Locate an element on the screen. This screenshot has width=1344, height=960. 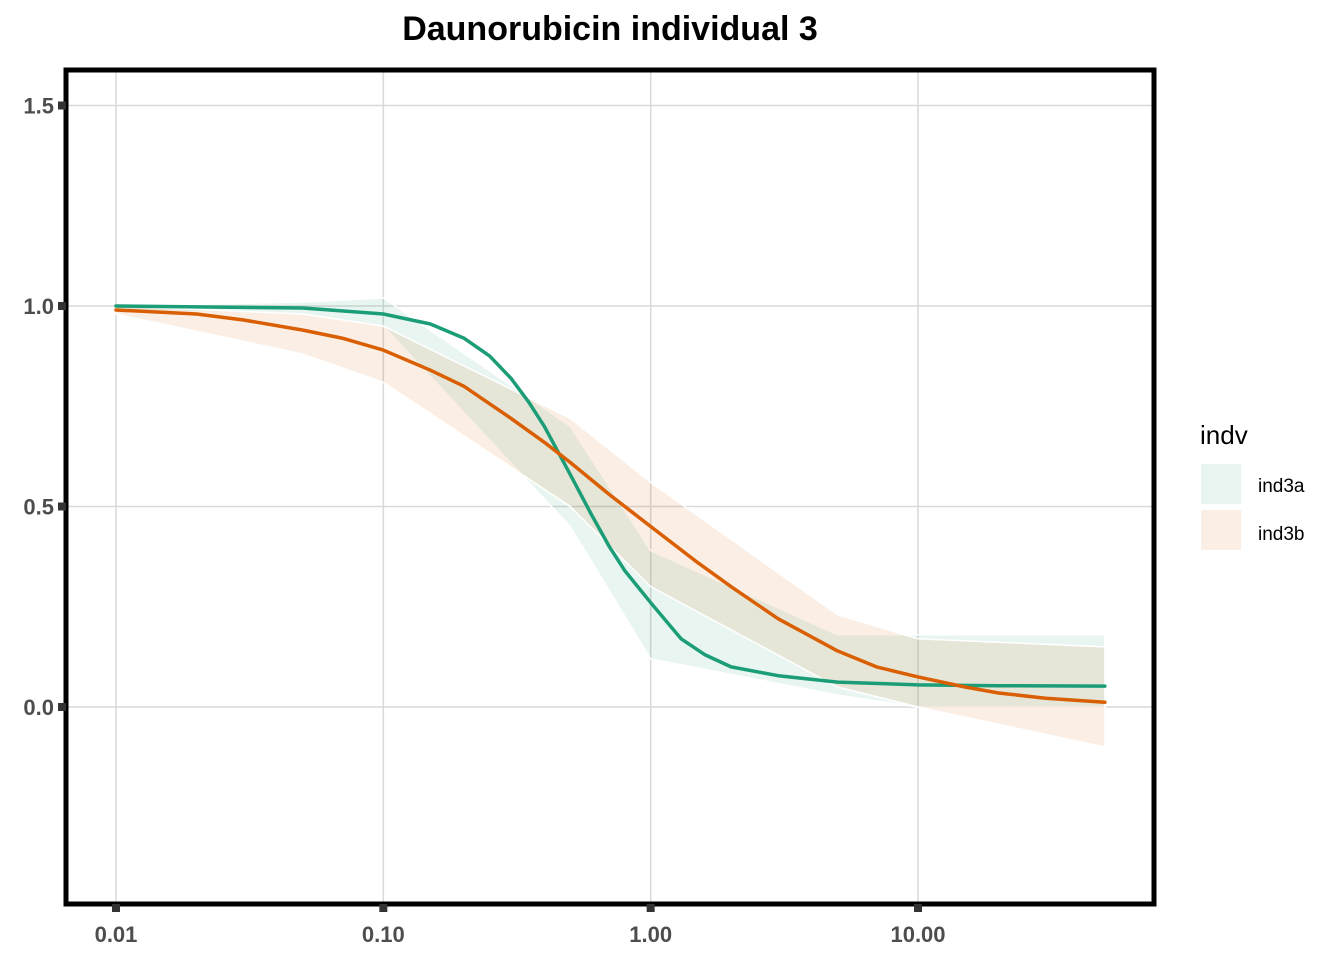
x-tick-label: 1.00 is located at coordinates (650, 934).